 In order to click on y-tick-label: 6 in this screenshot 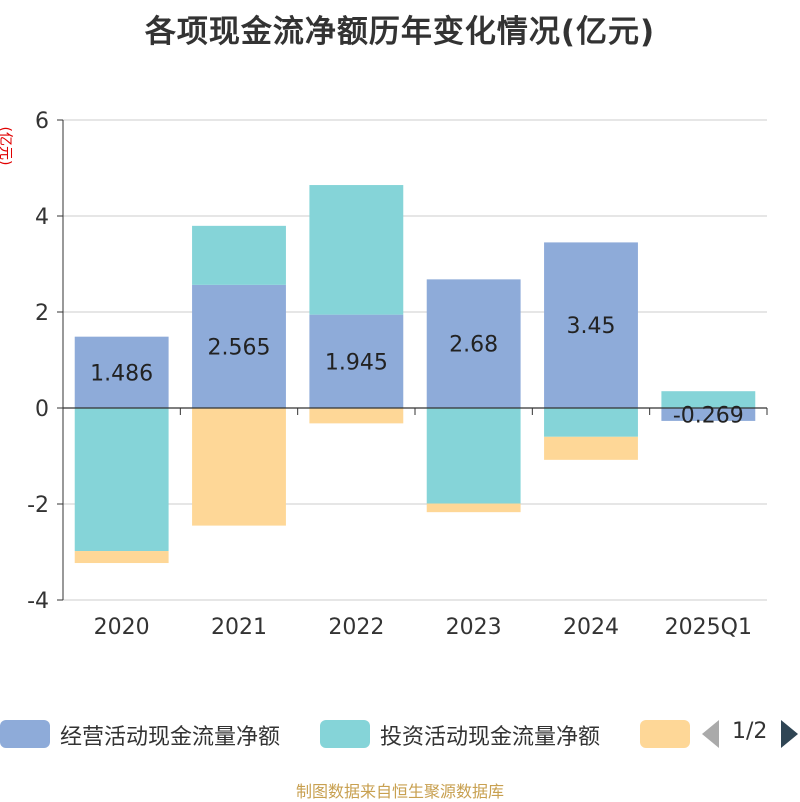, I will do `click(42, 121)`.